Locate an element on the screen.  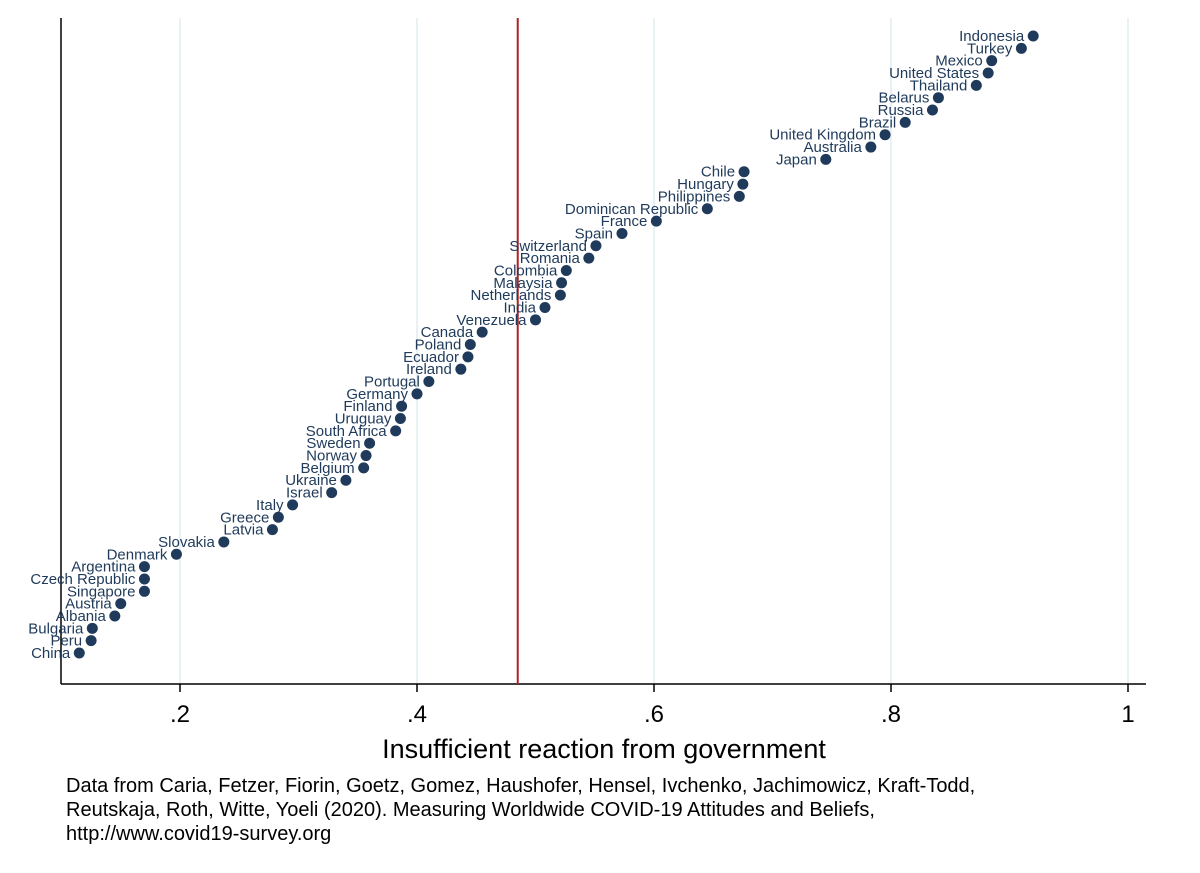
point-label: Poland is located at coordinates (438, 345).